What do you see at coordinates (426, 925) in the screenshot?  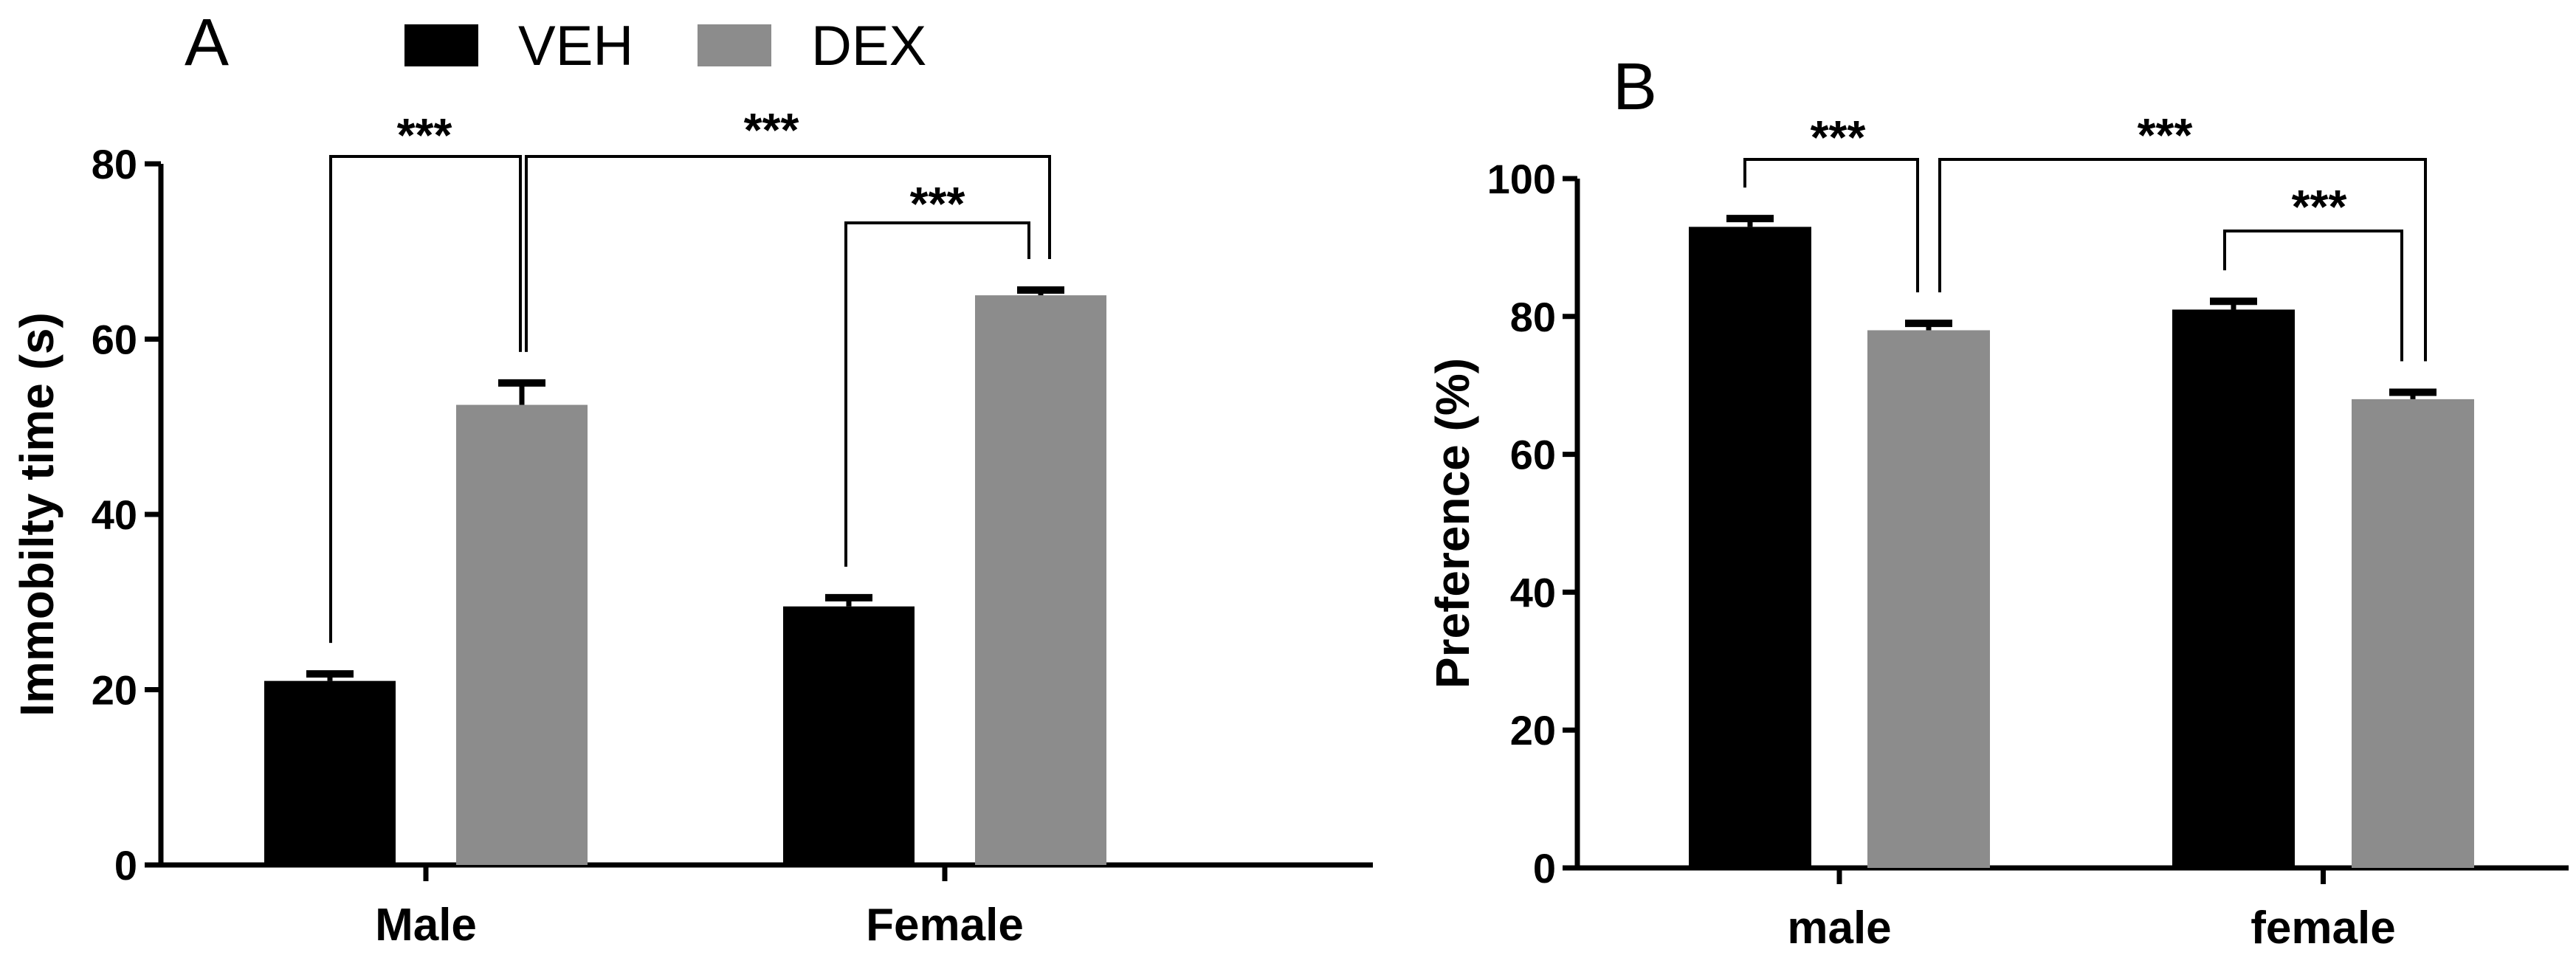 I see `panel-a-x-tick-label: Male` at bounding box center [426, 925].